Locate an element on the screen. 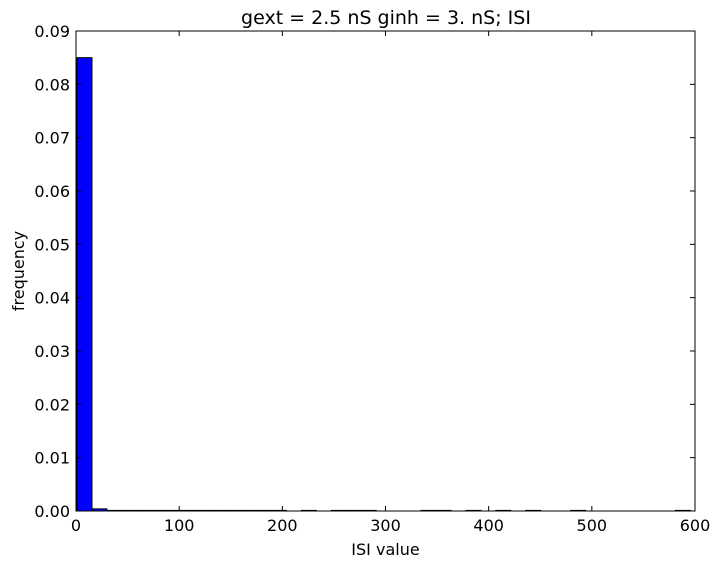 The height and width of the screenshot is (570, 720). x-tick-label: 600 is located at coordinates (695, 525).